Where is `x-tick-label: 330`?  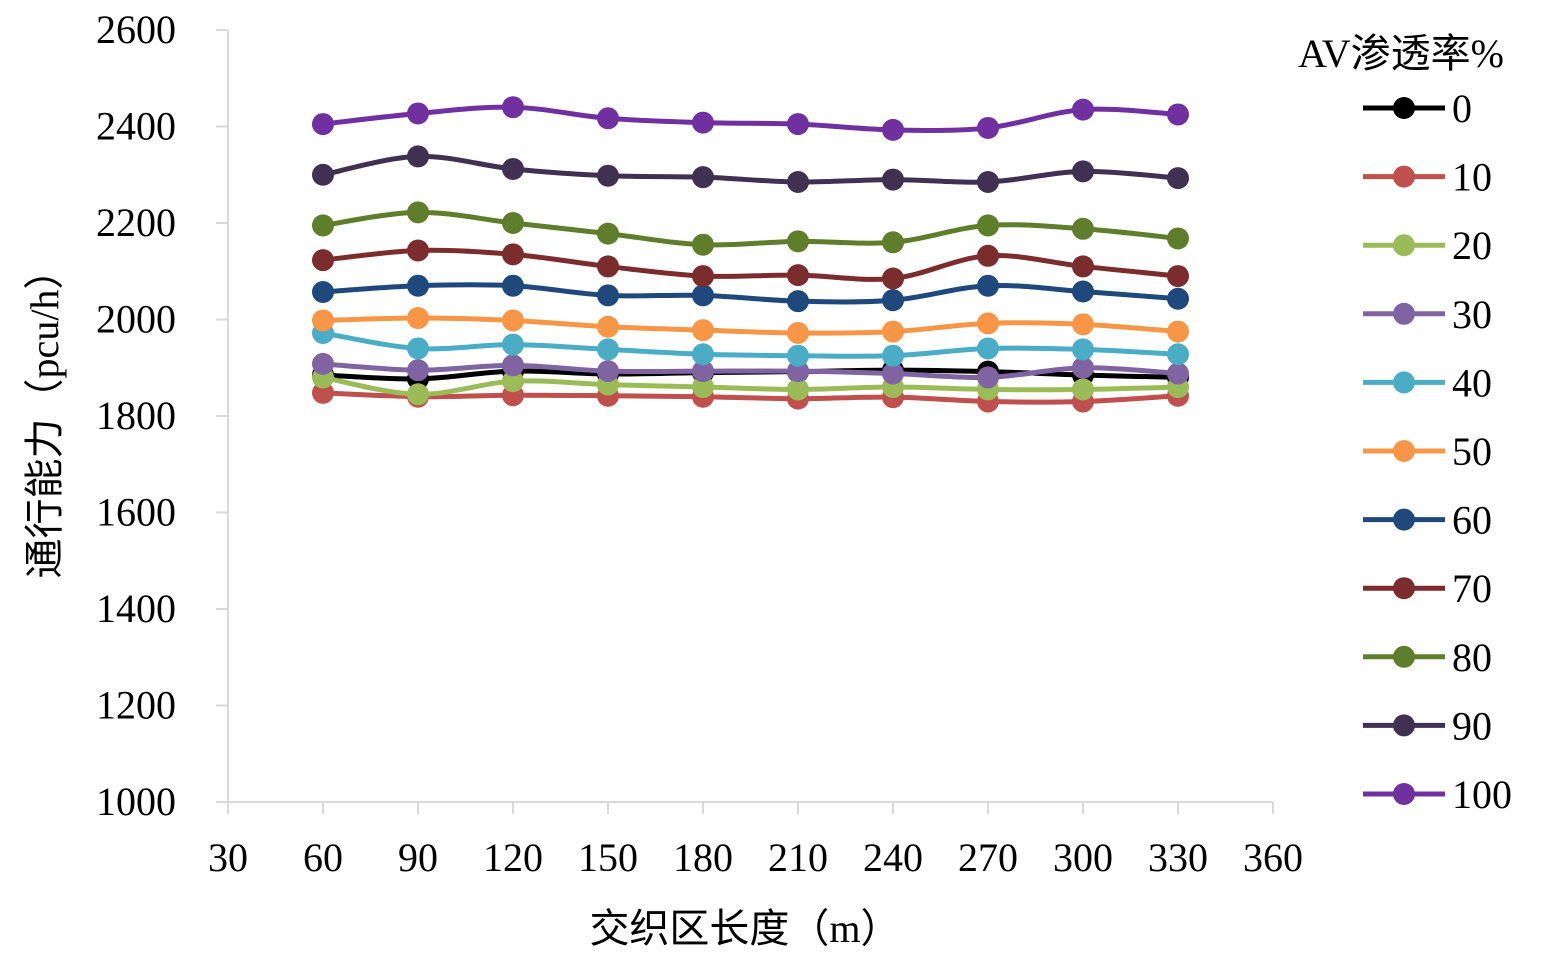 x-tick-label: 330 is located at coordinates (1178, 857).